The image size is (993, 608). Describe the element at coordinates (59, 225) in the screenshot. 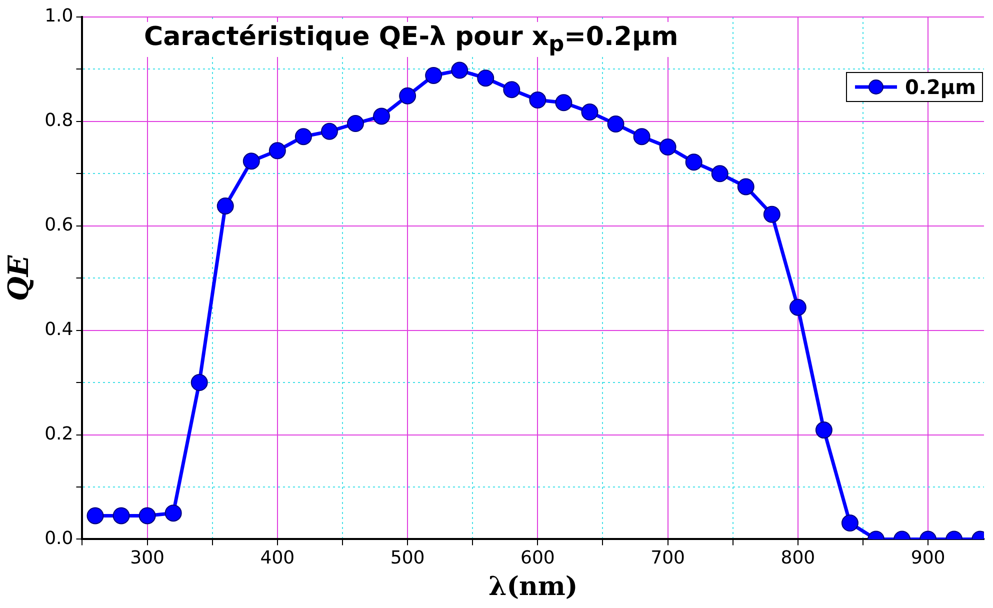

I see `y-tick-label: 0.6` at that location.